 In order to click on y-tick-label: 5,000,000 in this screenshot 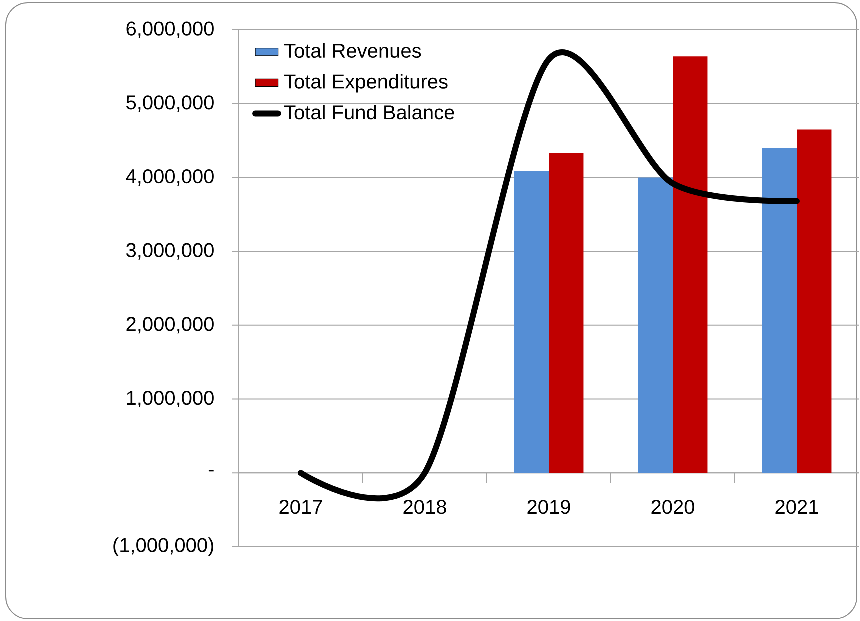, I will do `click(170, 104)`.